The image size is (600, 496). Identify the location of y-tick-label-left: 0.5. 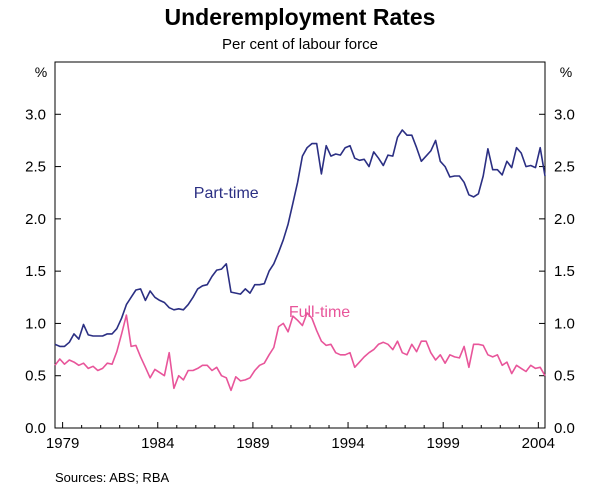
(35, 376).